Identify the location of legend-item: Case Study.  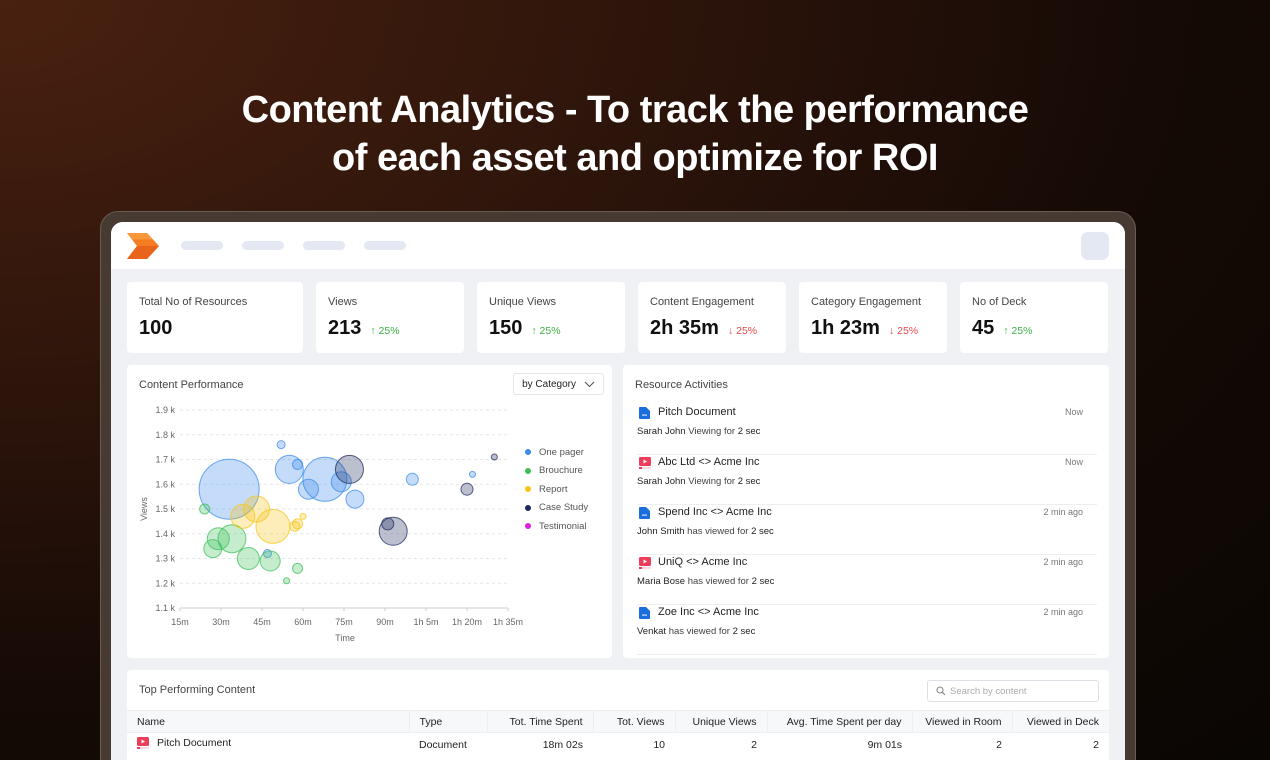
(556, 508).